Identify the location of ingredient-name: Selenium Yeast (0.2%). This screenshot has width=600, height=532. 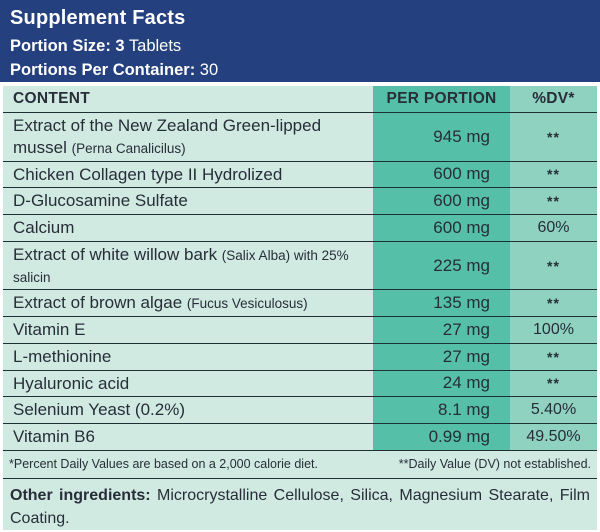
(188, 410).